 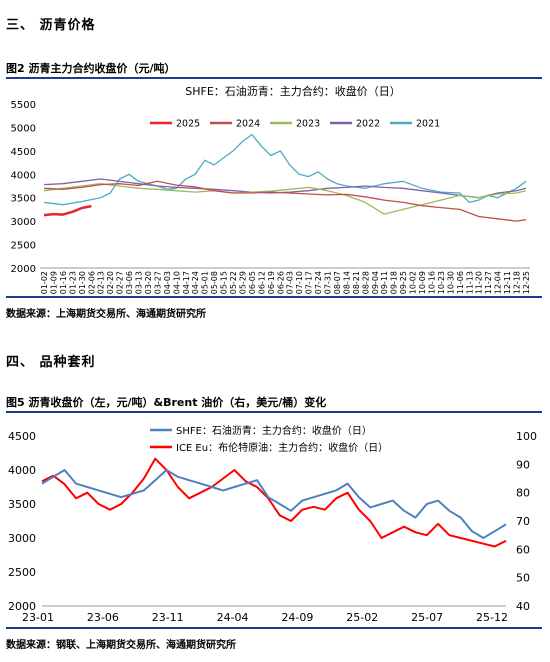 I want to click on chart-1-series-2022, so click(x=285, y=188).